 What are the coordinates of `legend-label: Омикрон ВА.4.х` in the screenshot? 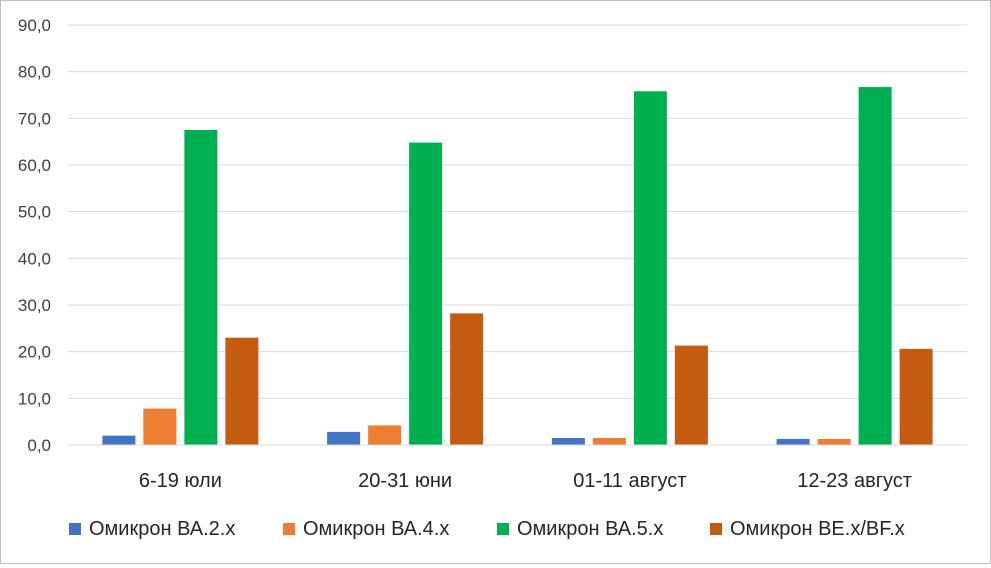 It's located at (376, 529).